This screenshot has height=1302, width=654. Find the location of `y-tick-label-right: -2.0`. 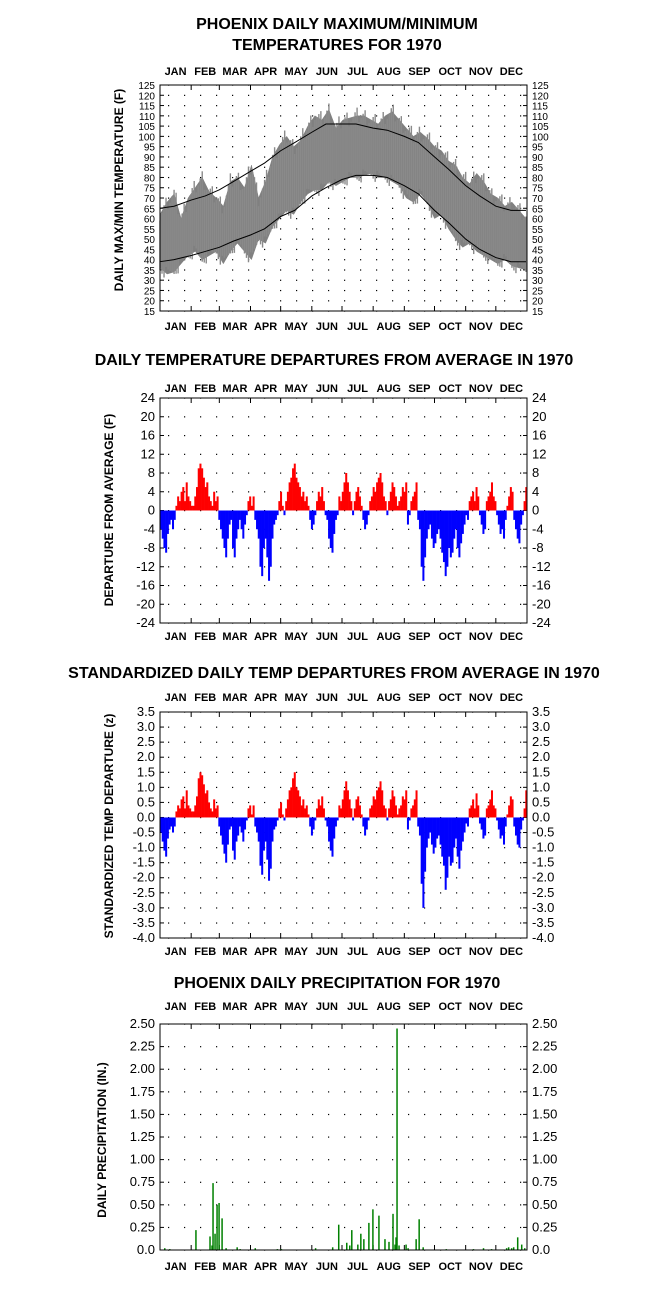

y-tick-label-right: -2.0 is located at coordinates (543, 877).